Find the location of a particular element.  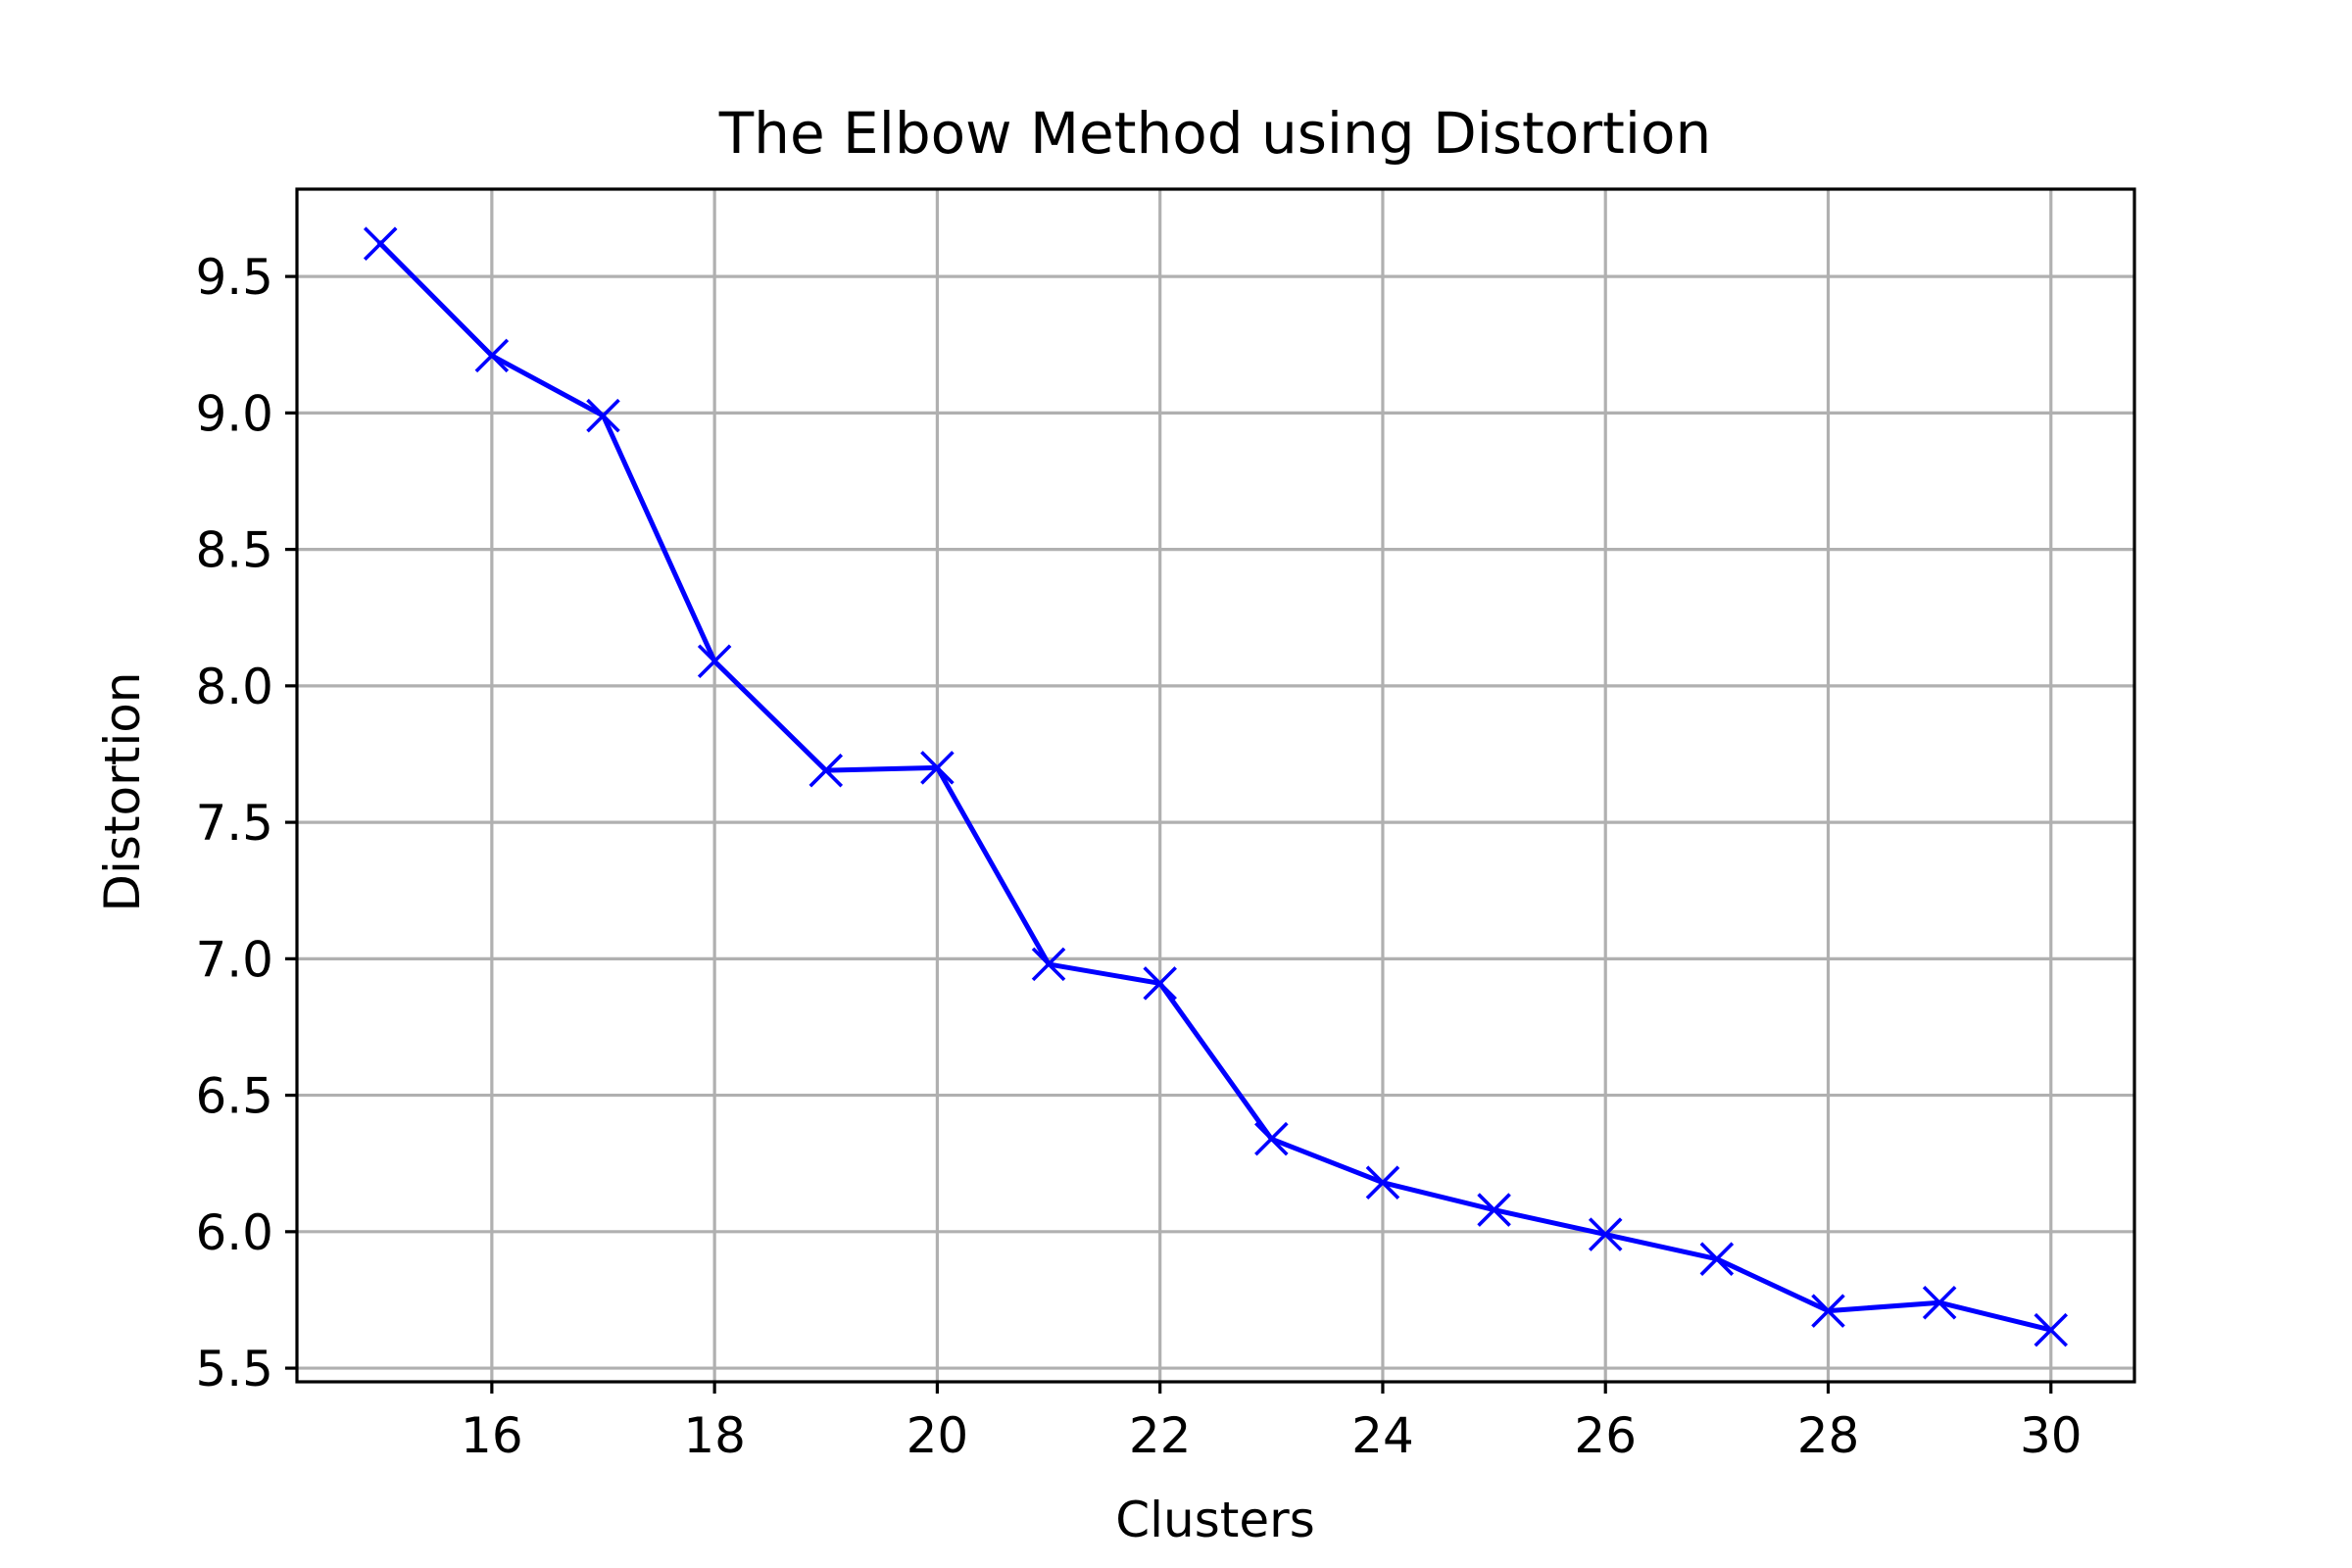

y-tick-label: 7.5 is located at coordinates (234, 823).